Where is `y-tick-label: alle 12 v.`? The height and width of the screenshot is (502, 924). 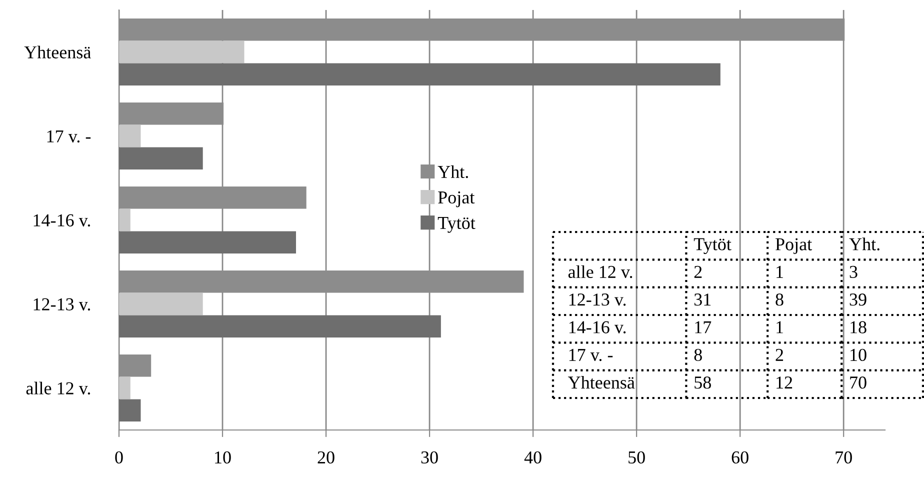 y-tick-label: alle 12 v. is located at coordinates (58, 388).